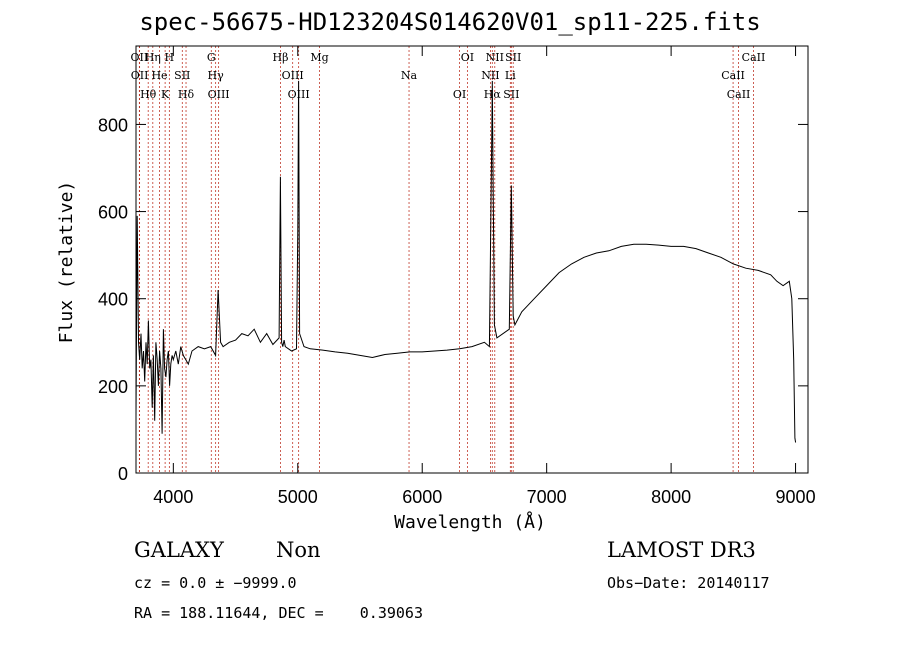 The height and width of the screenshot is (649, 900). I want to click on line-marker-label: Hγ, so click(216, 75).